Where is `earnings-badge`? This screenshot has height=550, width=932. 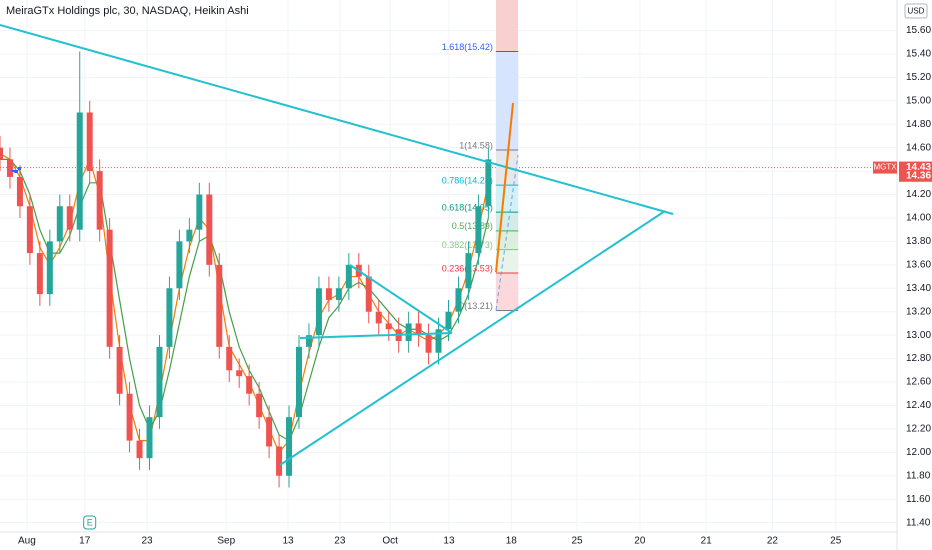 earnings-badge is located at coordinates (90, 522).